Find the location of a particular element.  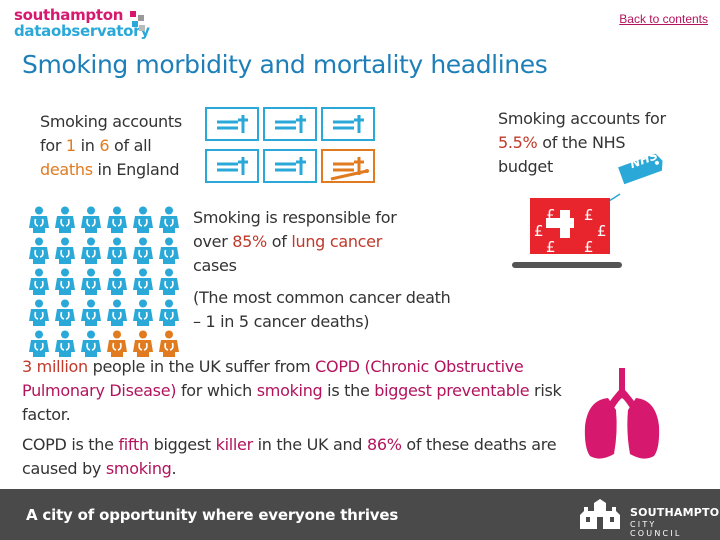

people-grid is located at coordinates (107, 281).